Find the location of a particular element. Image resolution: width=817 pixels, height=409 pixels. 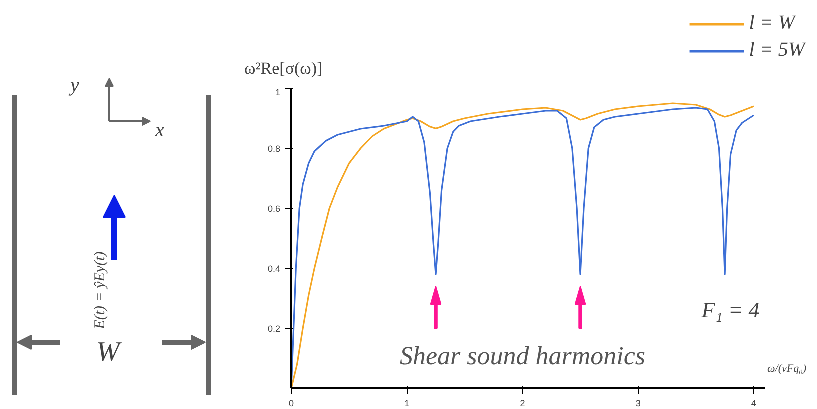

text: E(t) = ŷEy(t) is located at coordinates (100, 291).